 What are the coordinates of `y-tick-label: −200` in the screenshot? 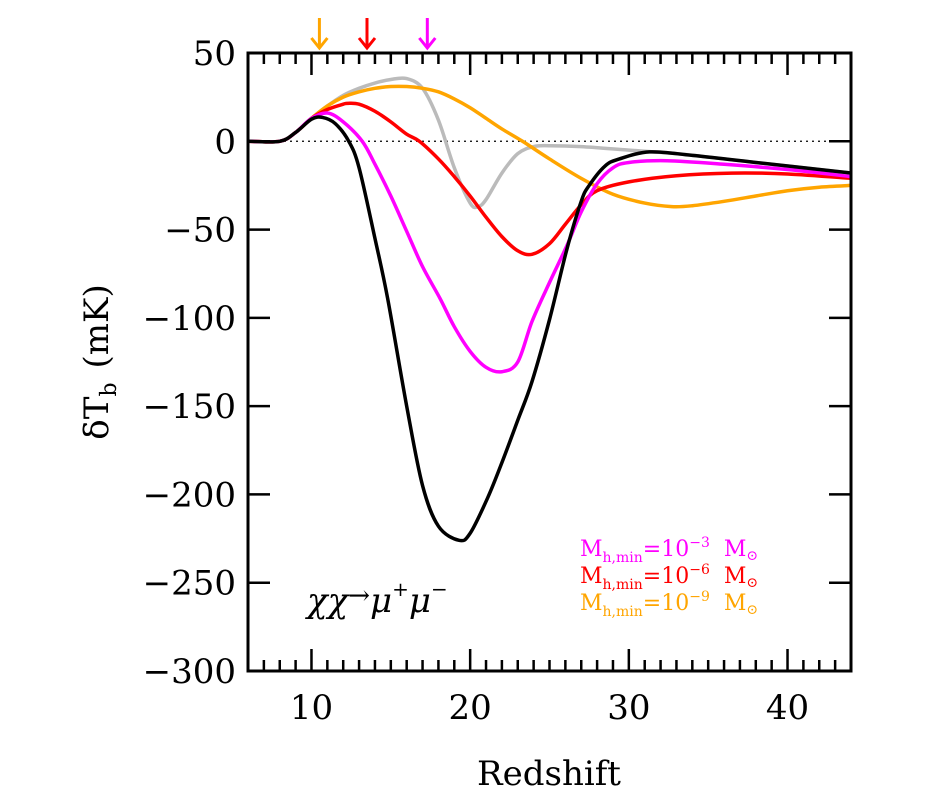 It's located at (189, 495).